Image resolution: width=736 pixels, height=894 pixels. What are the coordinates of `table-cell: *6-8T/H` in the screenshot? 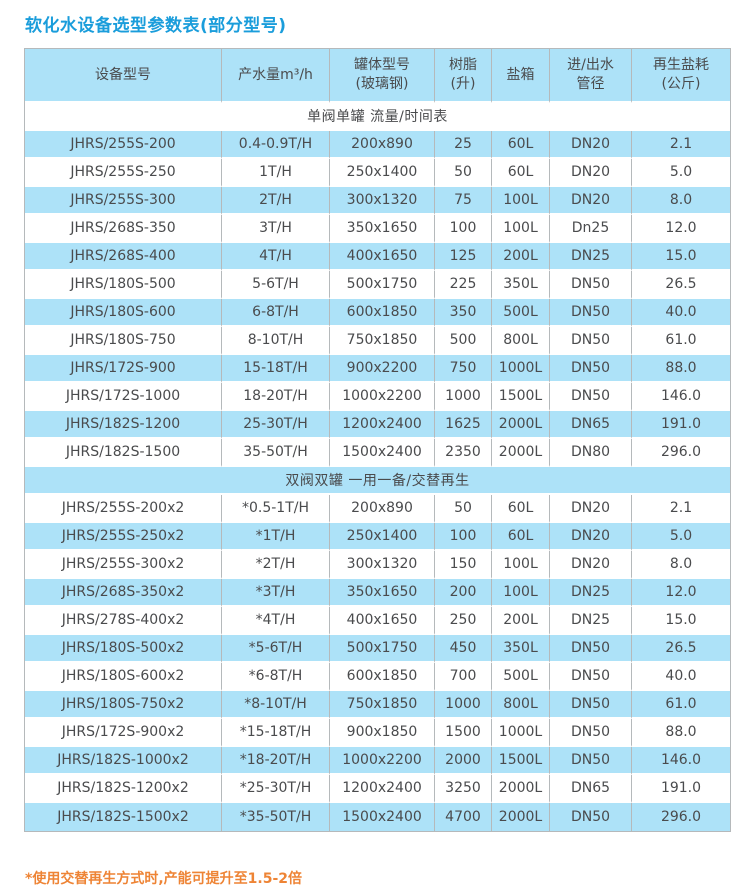 It's located at (276, 677).